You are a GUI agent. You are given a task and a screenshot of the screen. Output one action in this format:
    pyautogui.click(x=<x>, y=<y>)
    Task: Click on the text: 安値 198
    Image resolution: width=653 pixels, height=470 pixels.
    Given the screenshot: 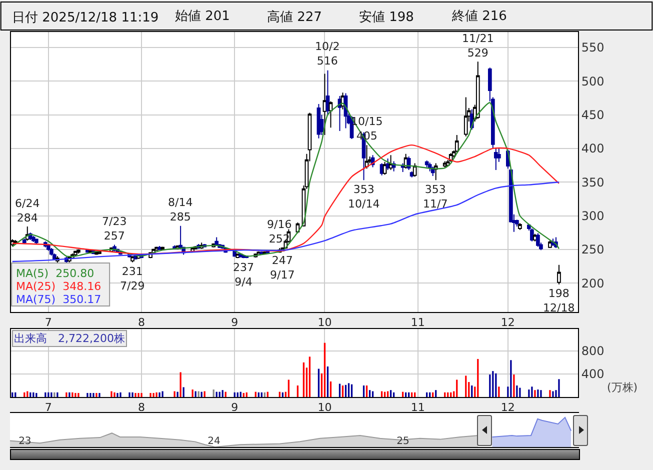 What is the action you would take?
    pyautogui.click(x=386, y=17)
    